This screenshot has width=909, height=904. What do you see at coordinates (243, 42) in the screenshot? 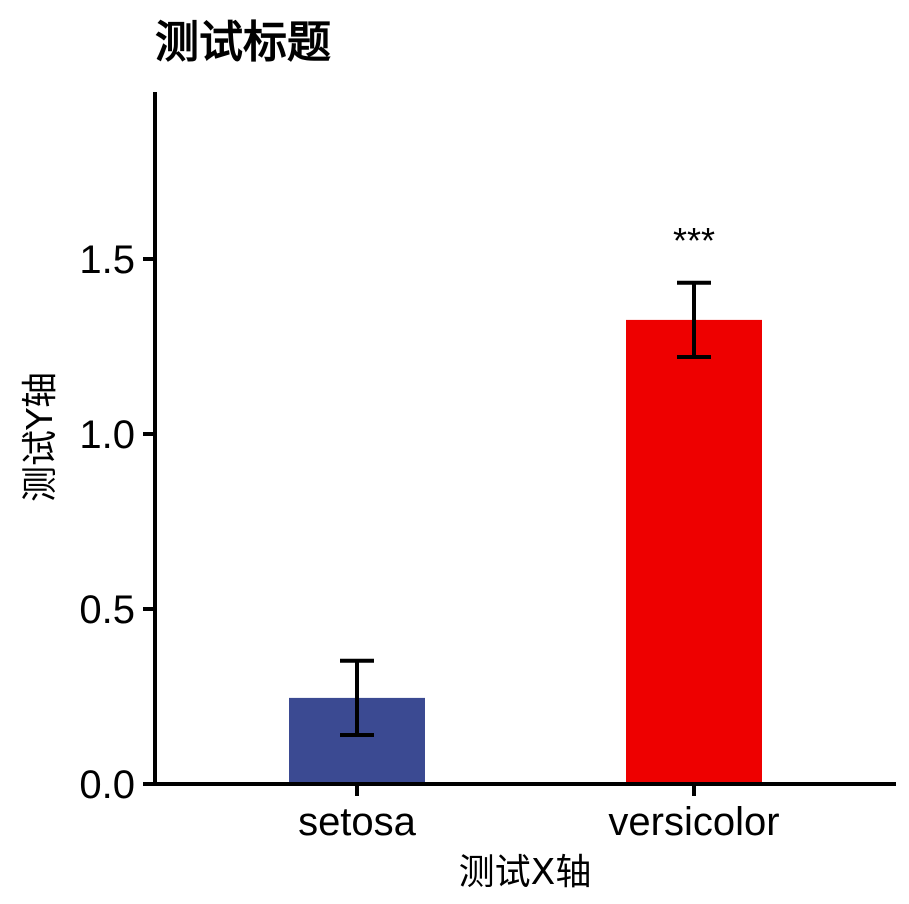
I see `chart-title: 测试标题` at bounding box center [243, 42].